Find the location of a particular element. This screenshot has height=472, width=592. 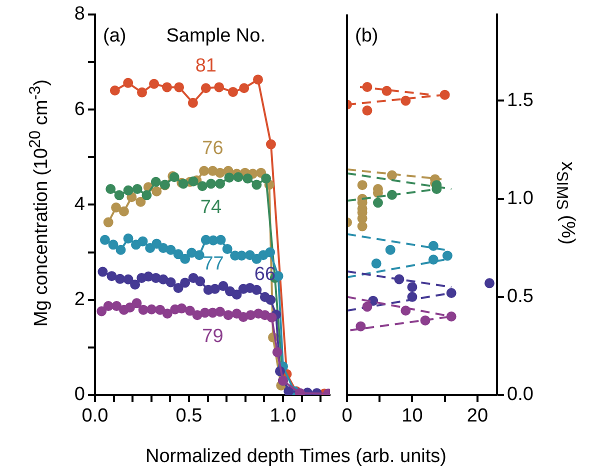

y-tick-label: 2 is located at coordinates (79, 299).